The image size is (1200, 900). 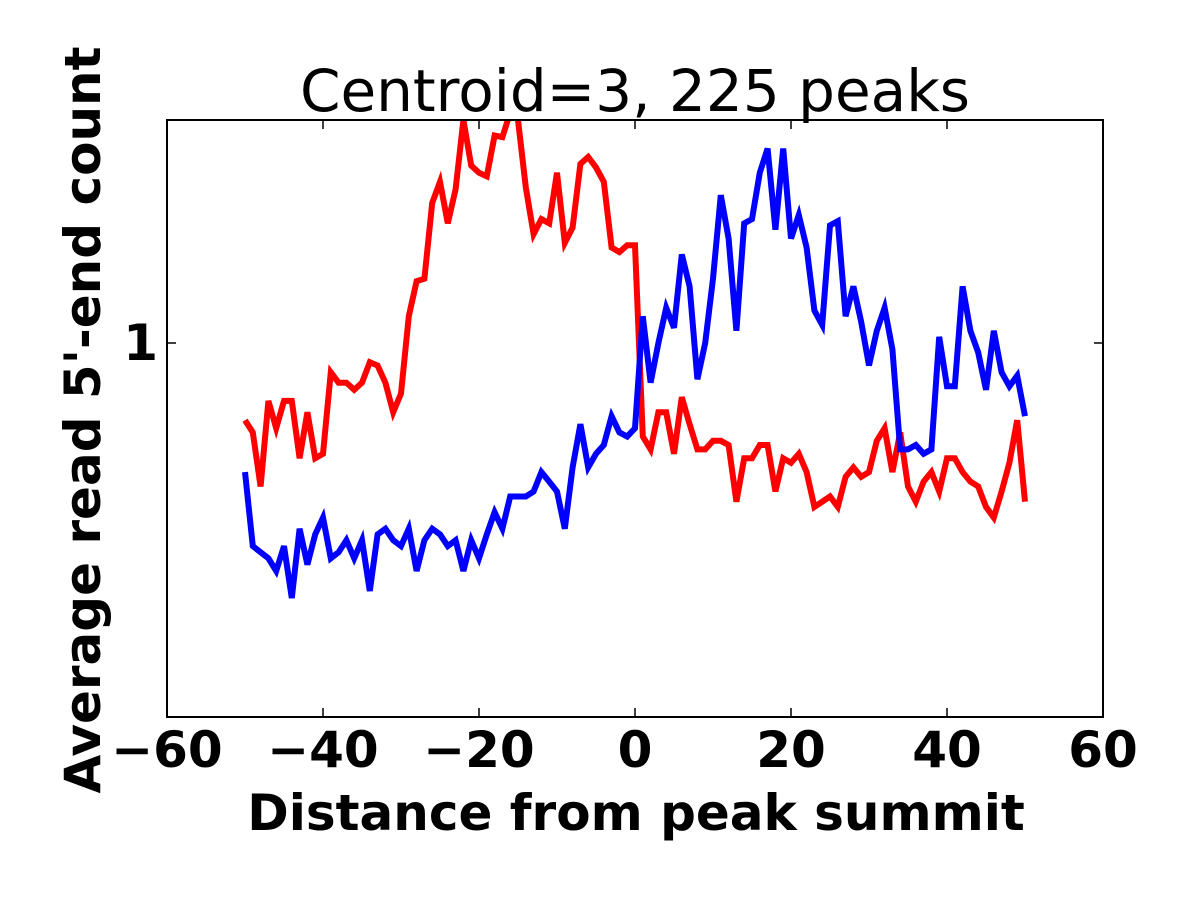 What do you see at coordinates (1103, 750) in the screenshot?
I see `x-tick-label: 60` at bounding box center [1103, 750].